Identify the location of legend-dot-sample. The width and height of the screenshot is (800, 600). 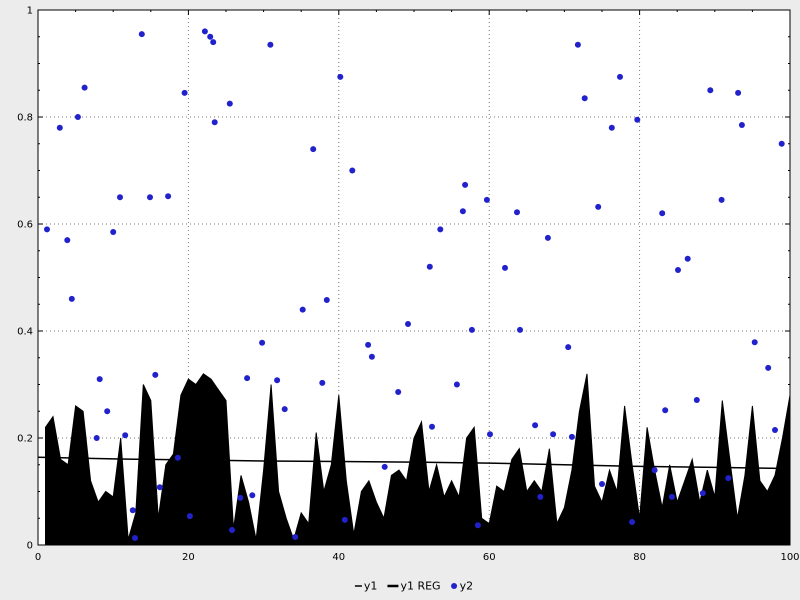
(454, 586).